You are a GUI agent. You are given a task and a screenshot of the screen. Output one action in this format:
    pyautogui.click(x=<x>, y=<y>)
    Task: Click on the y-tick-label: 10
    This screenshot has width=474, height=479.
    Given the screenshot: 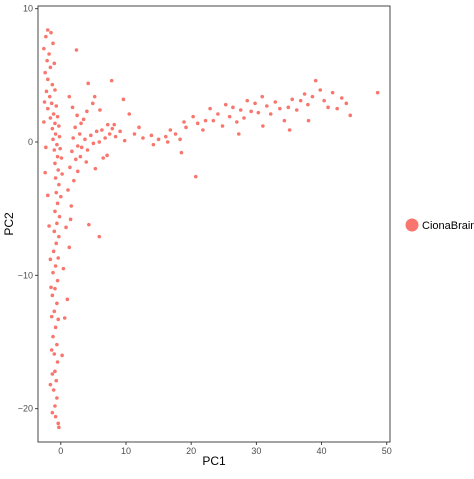 What is the action you would take?
    pyautogui.click(x=28, y=9)
    